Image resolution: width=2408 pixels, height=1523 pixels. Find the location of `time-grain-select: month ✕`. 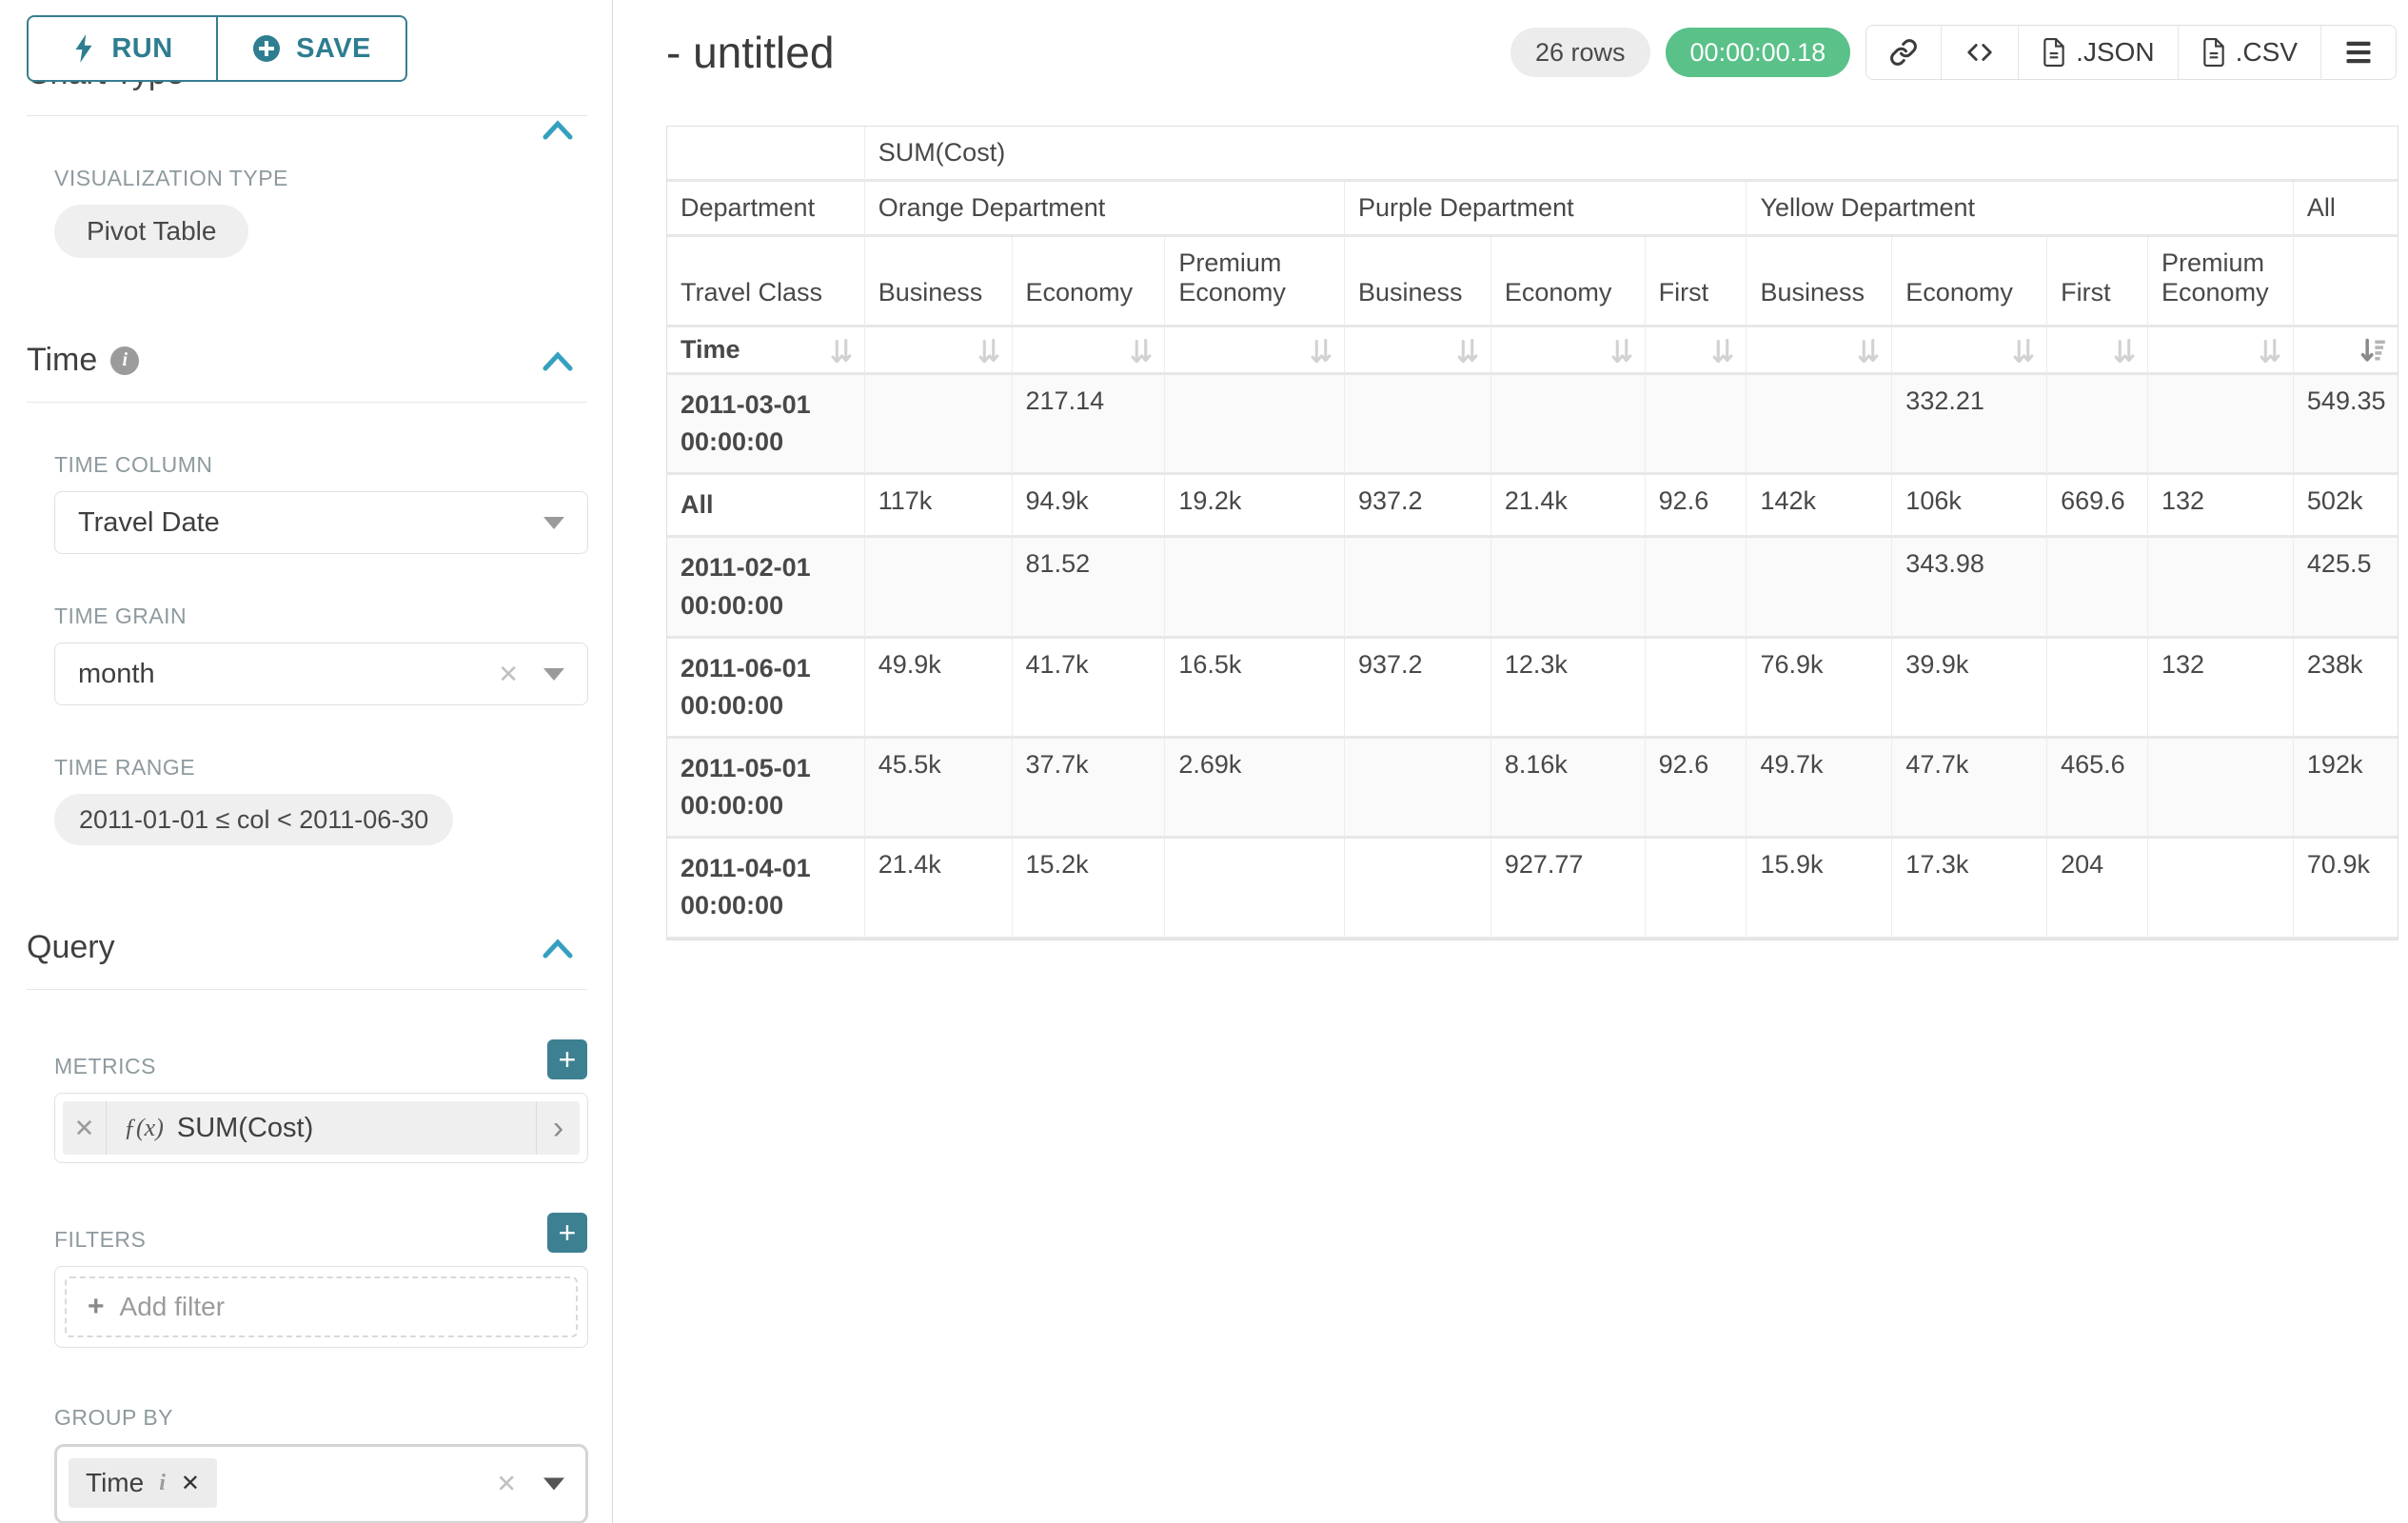

time-grain-select: month ✕ is located at coordinates (321, 674).